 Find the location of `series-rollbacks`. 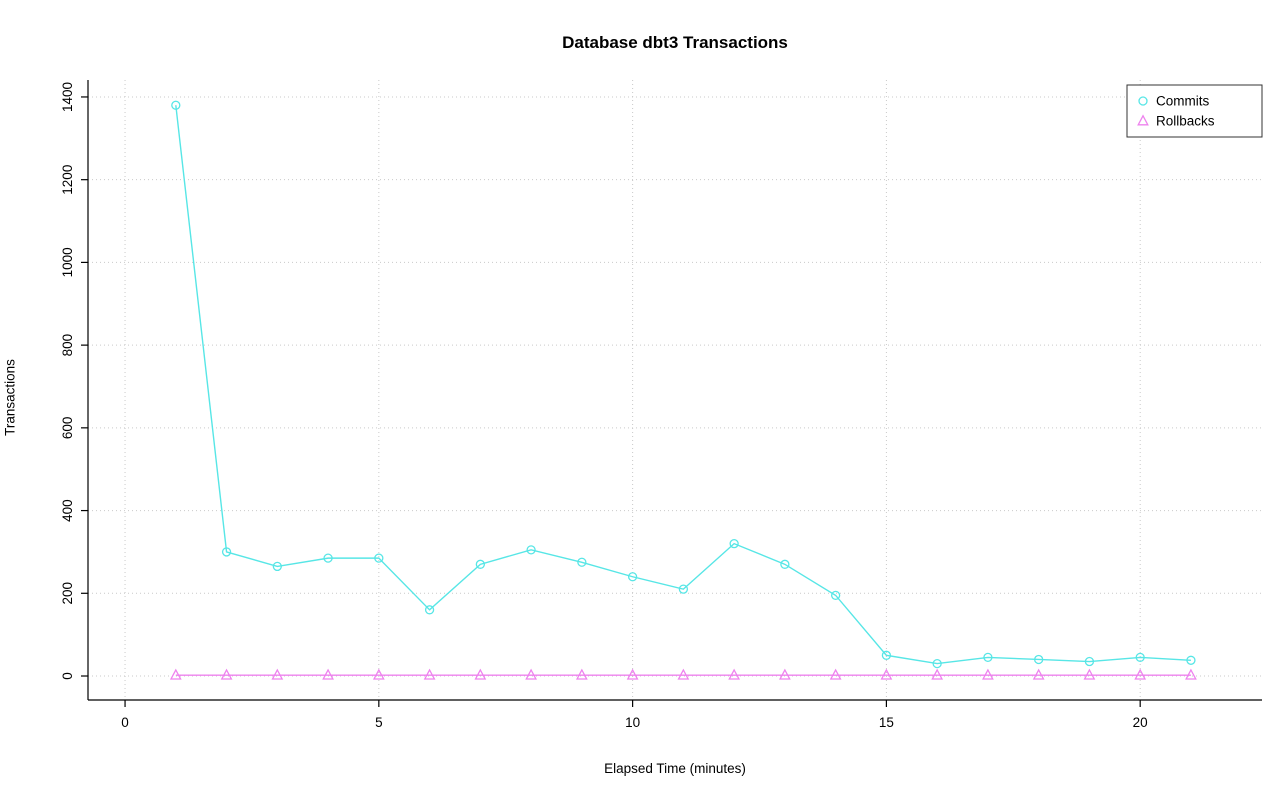

series-rollbacks is located at coordinates (683, 674).